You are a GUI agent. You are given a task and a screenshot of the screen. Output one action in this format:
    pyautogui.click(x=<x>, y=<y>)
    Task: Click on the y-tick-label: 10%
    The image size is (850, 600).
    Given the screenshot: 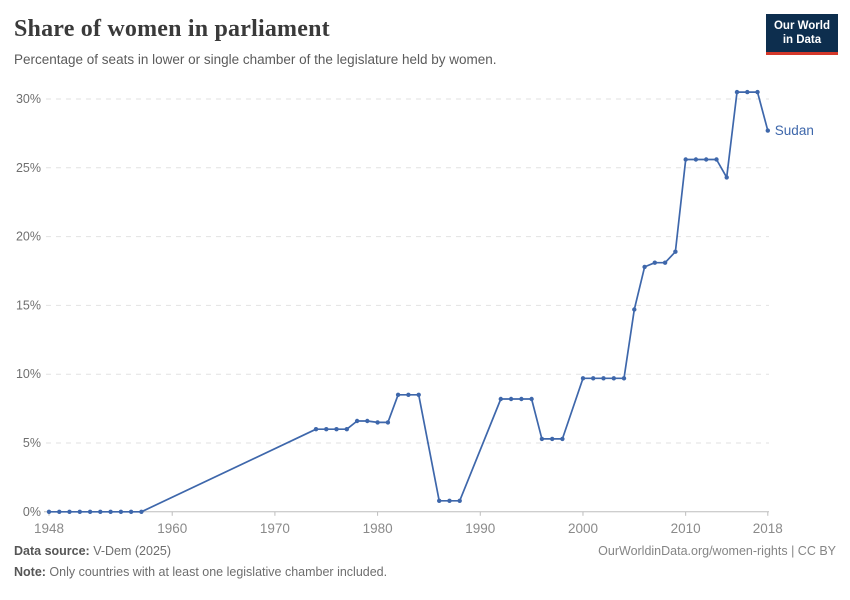 What is the action you would take?
    pyautogui.click(x=28, y=374)
    